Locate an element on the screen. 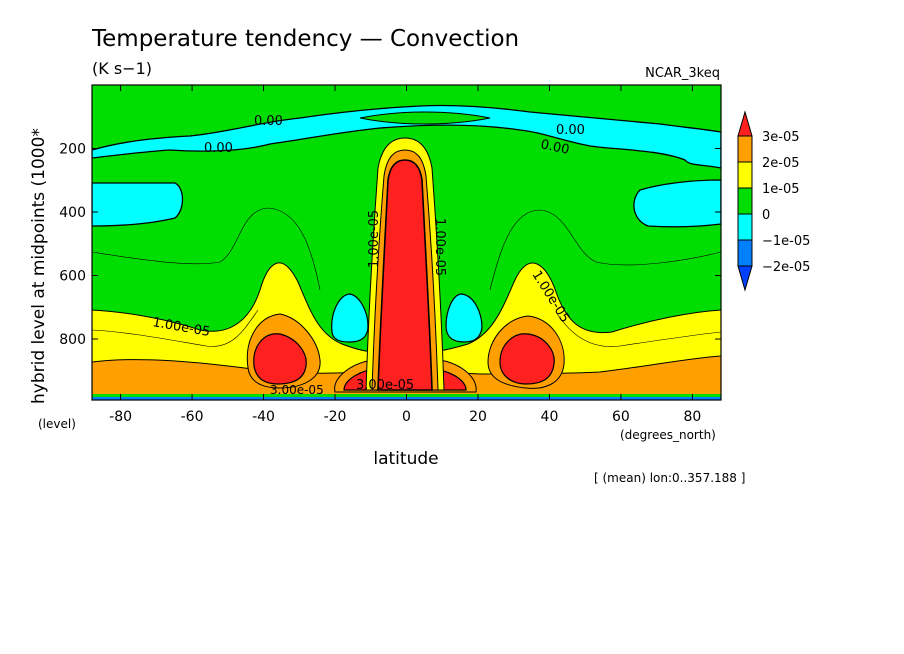  colorbar-label: 3e-05 is located at coordinates (781, 137).